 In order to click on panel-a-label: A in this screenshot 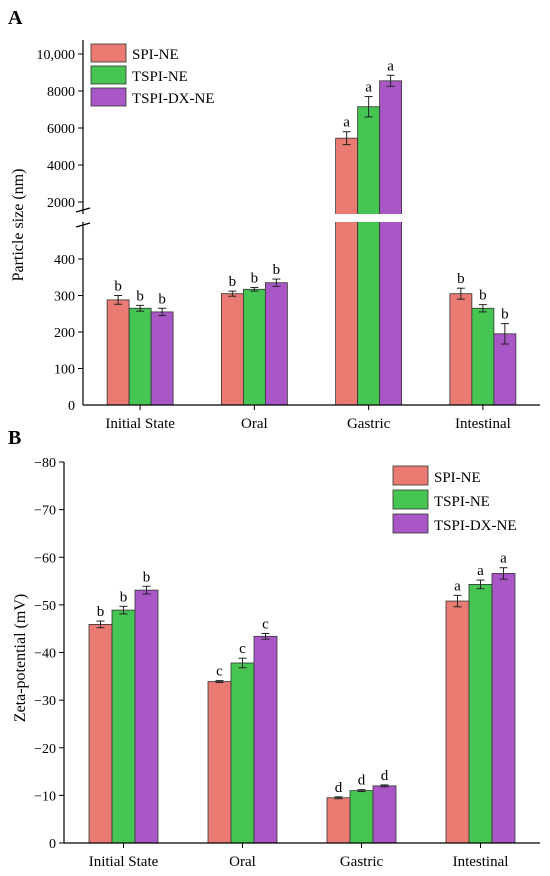, I will do `click(15, 18)`.